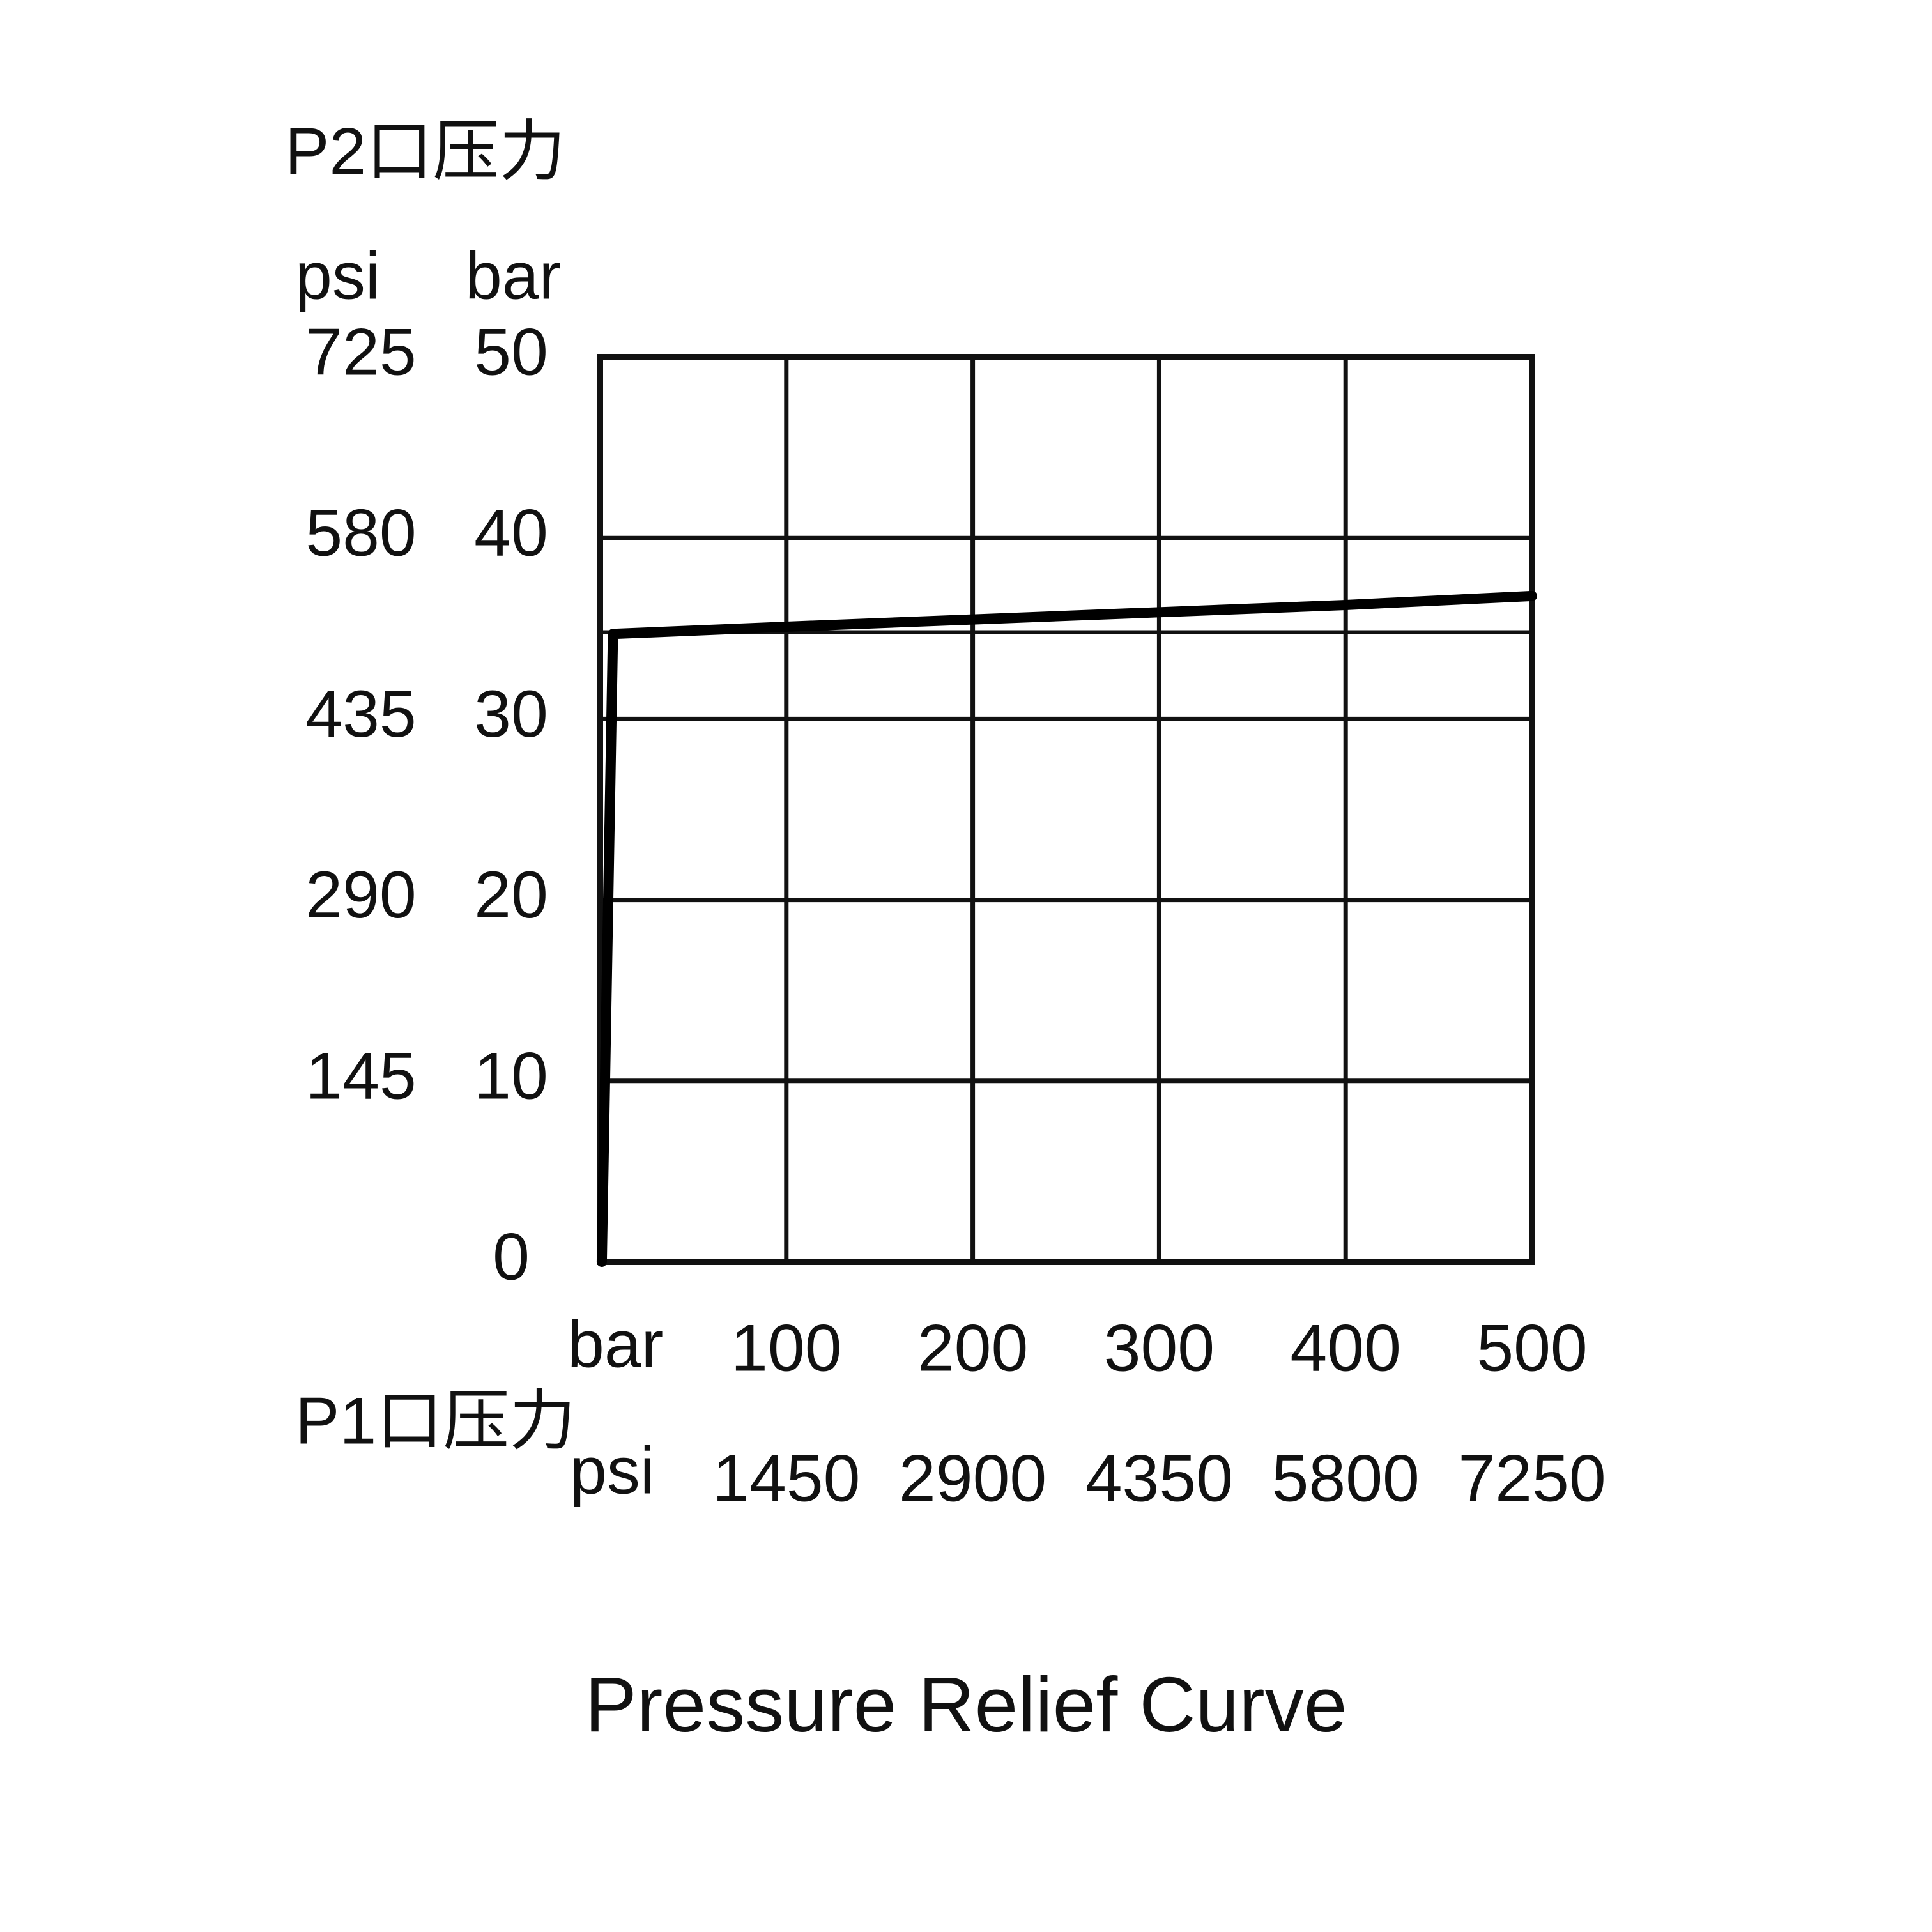 The image size is (1932, 1932). What do you see at coordinates (511, 533) in the screenshot?
I see `y-tick-label: 40` at bounding box center [511, 533].